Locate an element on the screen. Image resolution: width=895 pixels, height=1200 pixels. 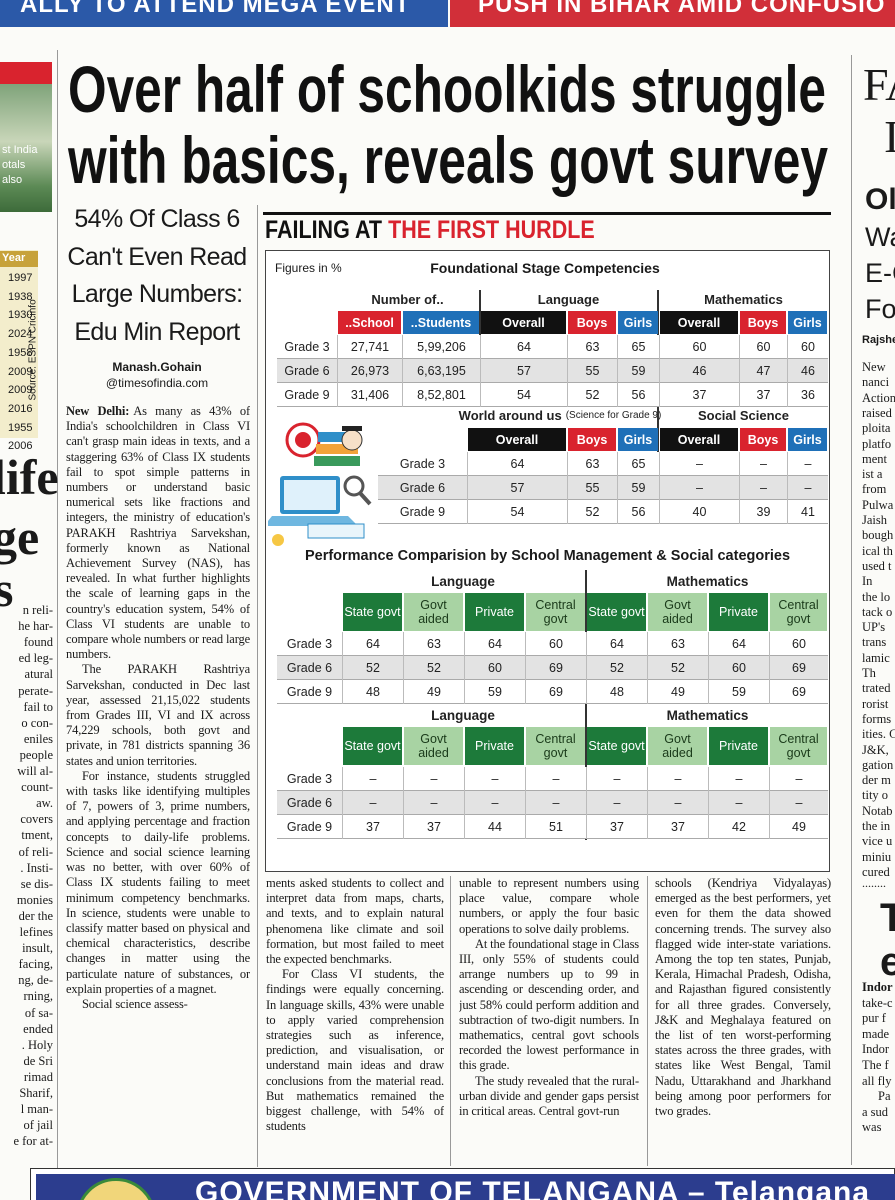
body-fragment: count- is located at coordinates (37, 787).